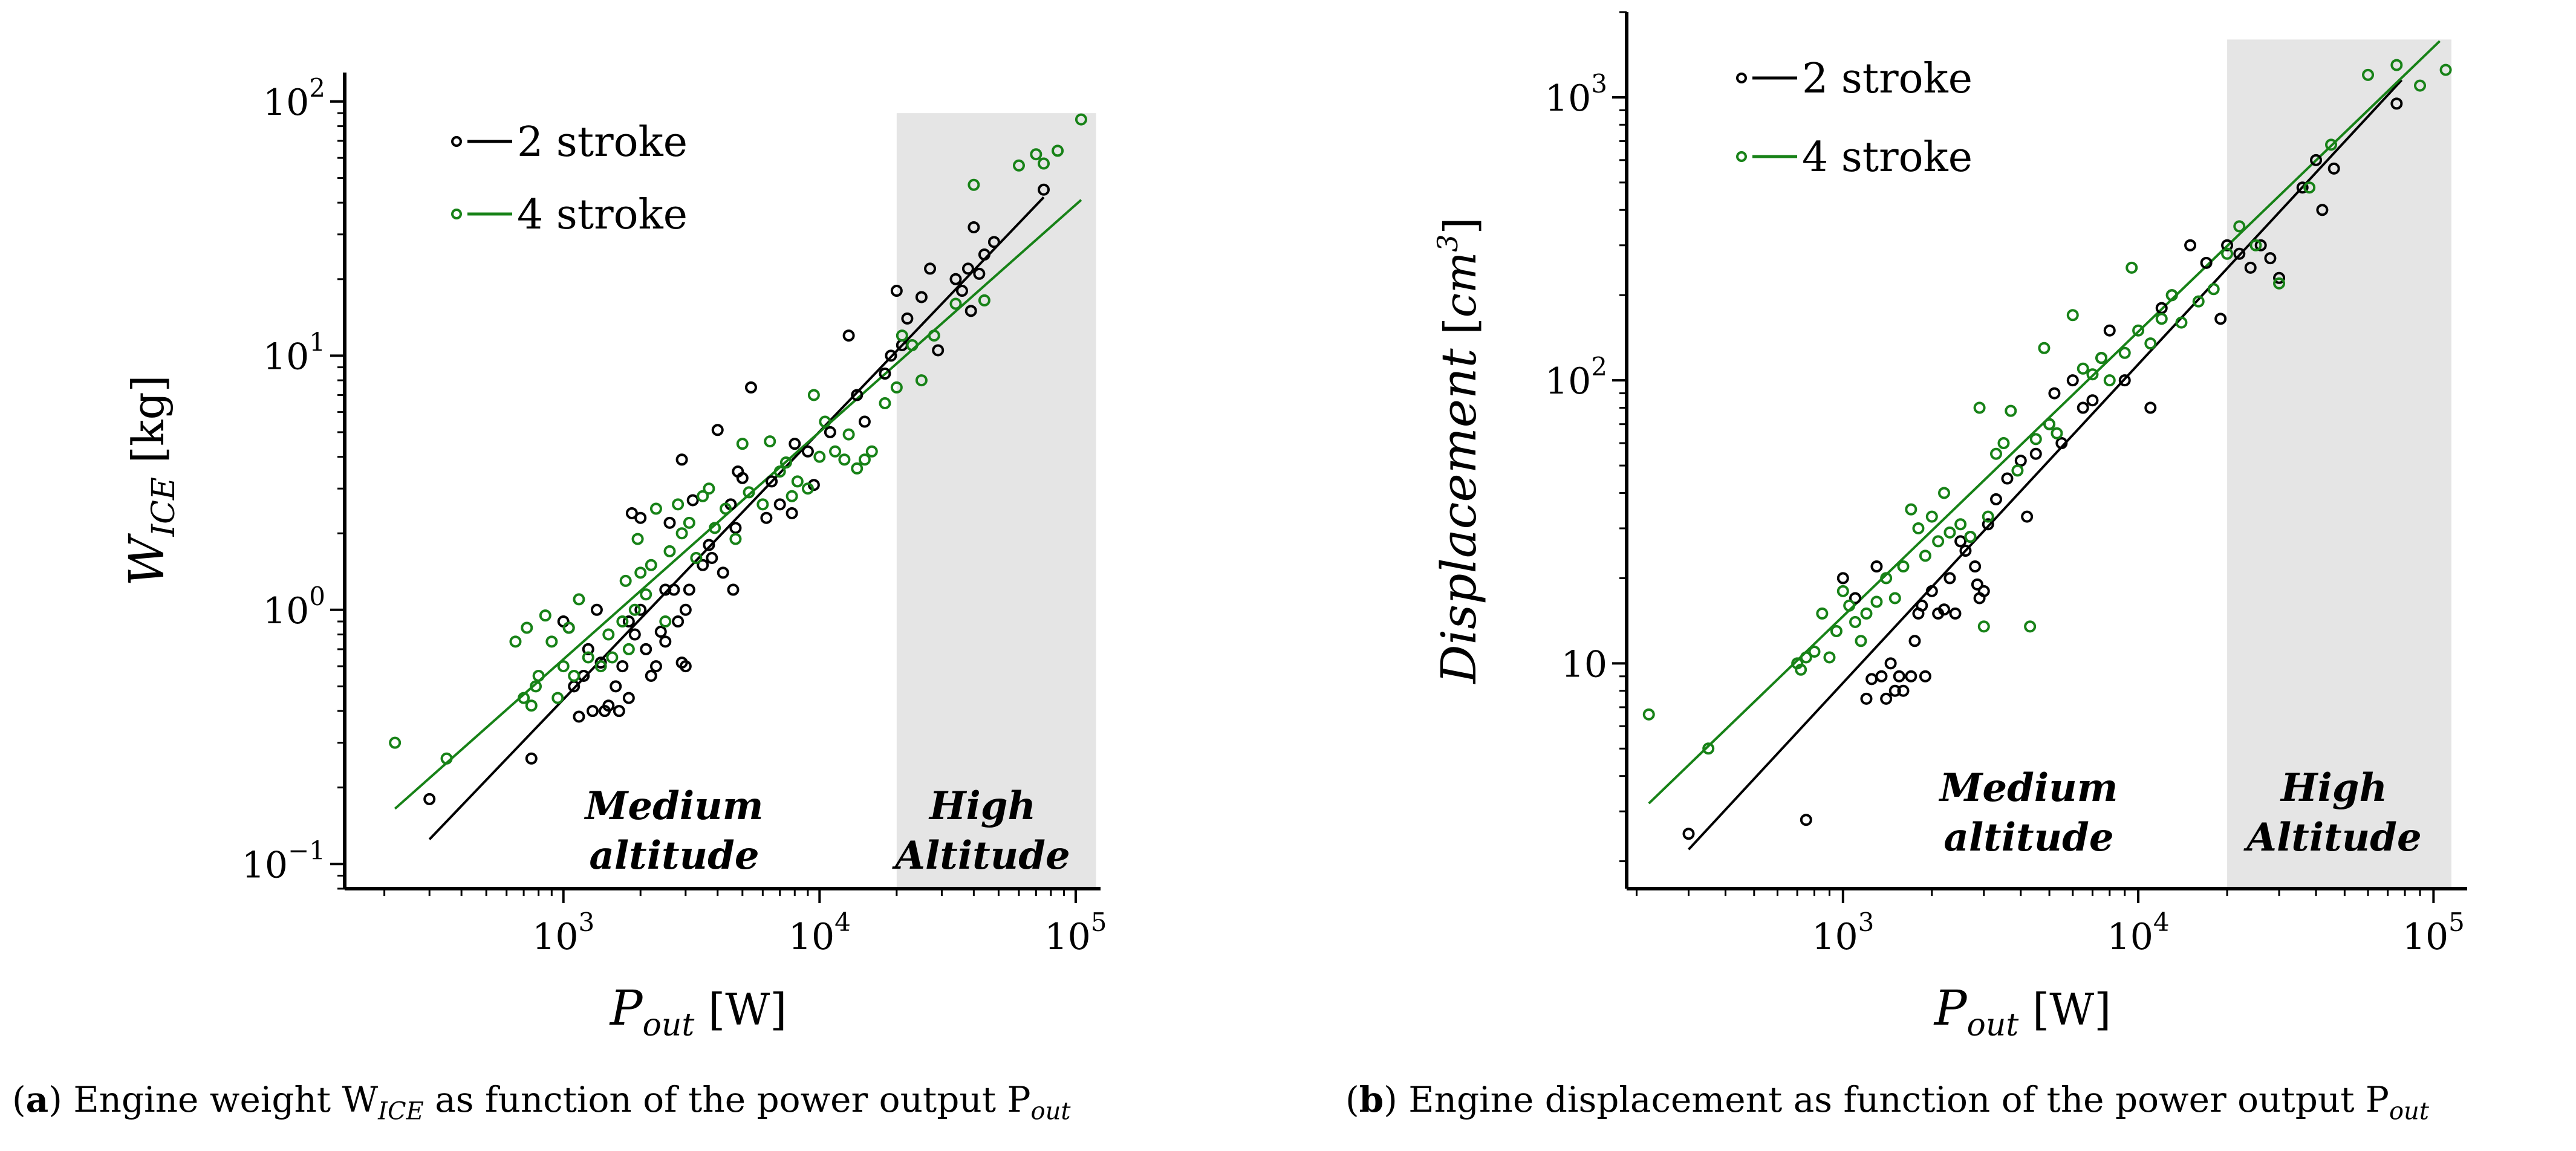  I want to click on high-altitude-label: Altitude, so click(981, 855).